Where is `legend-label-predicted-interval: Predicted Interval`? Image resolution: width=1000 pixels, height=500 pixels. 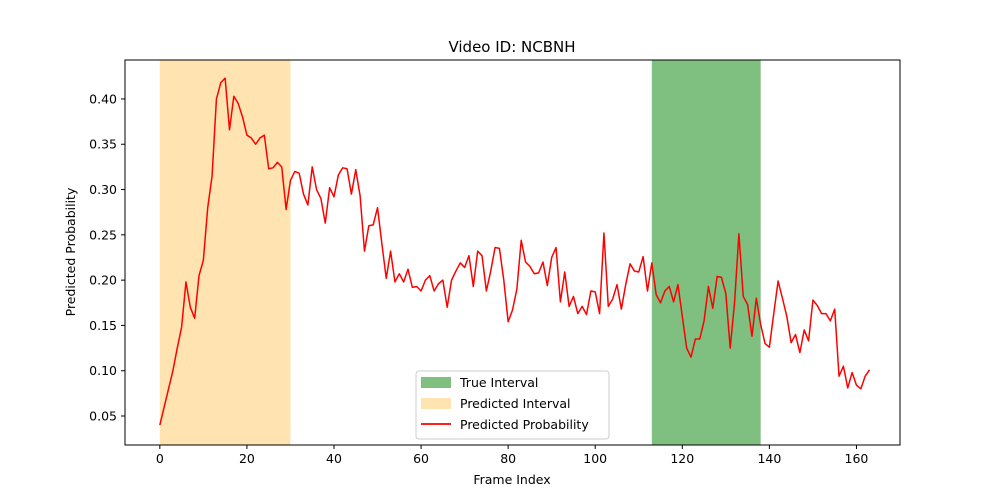 legend-label-predicted-interval: Predicted Interval is located at coordinates (515, 403).